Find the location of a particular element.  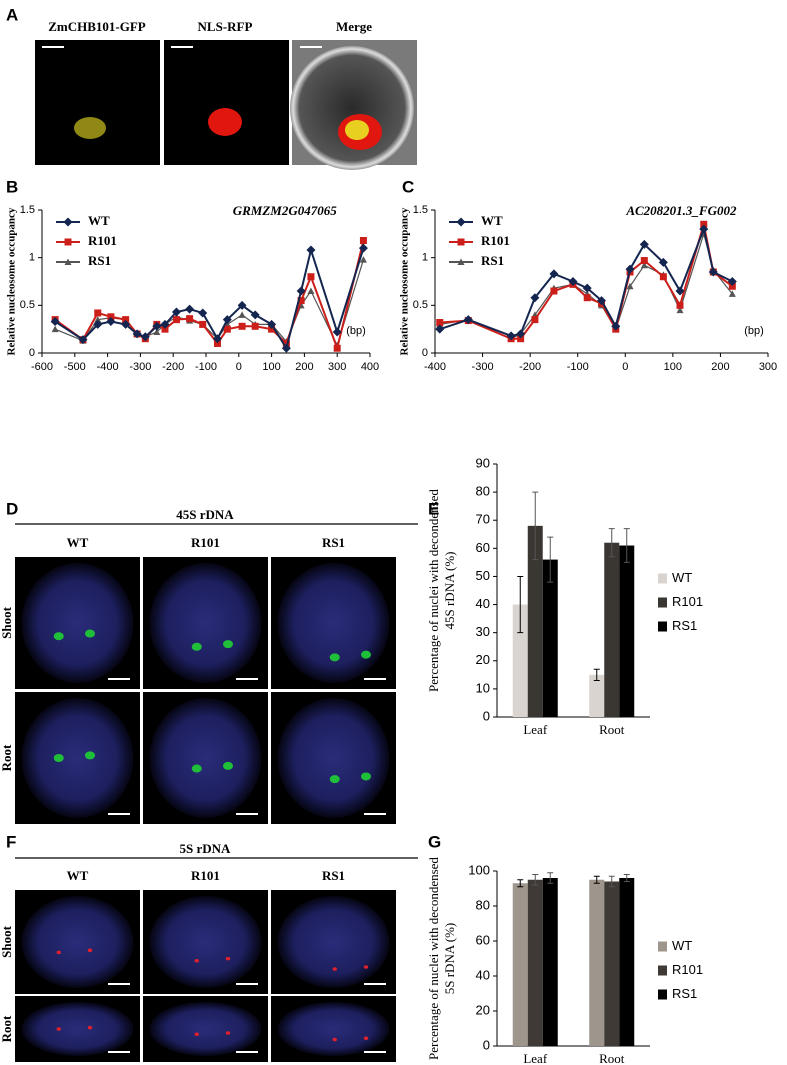

column-label: WT is located at coordinates (78, 875).